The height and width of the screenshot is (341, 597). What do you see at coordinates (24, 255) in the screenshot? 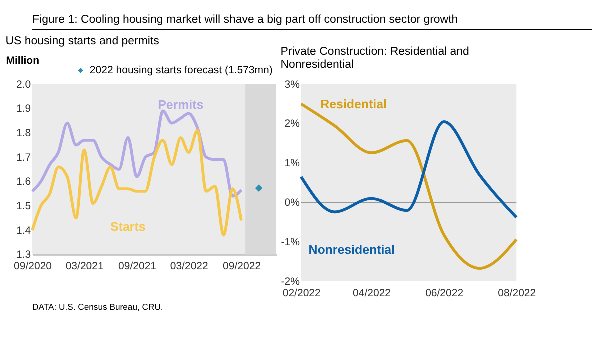
I see `y-tick-label: 1.3` at bounding box center [24, 255].